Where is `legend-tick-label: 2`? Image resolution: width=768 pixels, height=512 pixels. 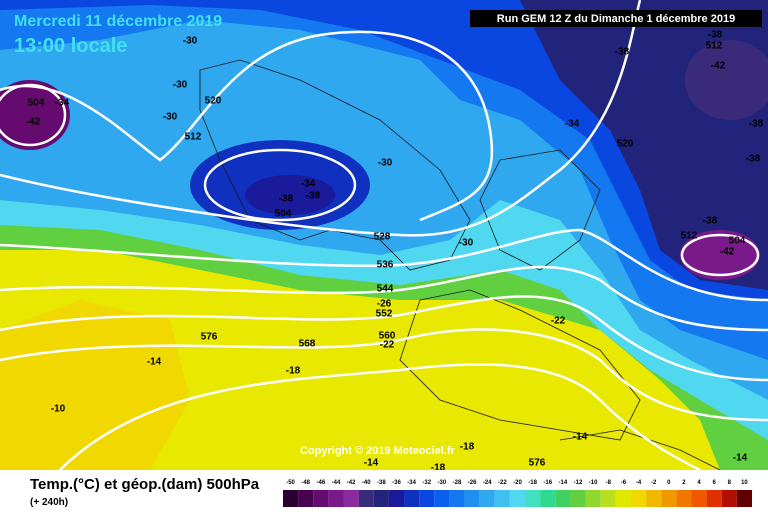
legend-tick-label: 2 is located at coordinates (684, 483).